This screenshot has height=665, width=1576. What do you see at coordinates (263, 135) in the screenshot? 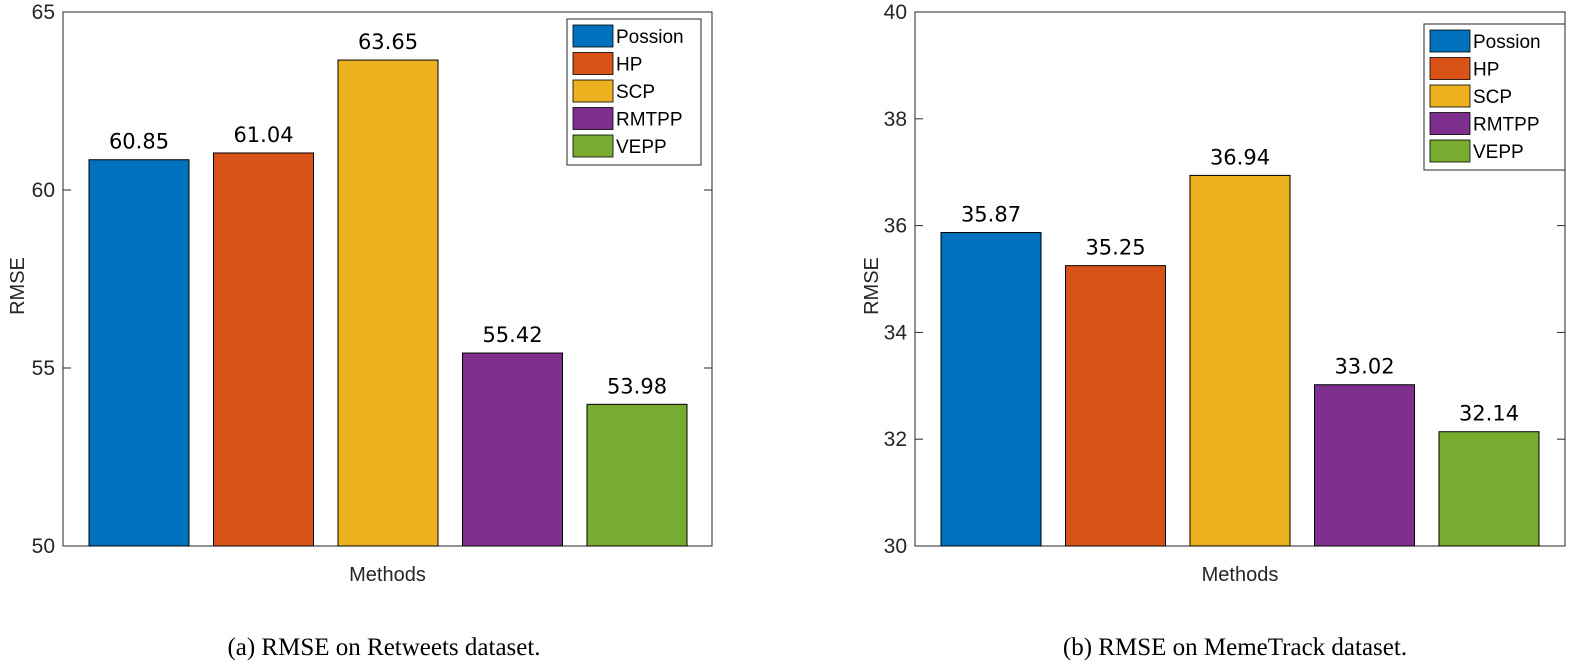
I see `bar-value-label: 61.04` at bounding box center [263, 135].